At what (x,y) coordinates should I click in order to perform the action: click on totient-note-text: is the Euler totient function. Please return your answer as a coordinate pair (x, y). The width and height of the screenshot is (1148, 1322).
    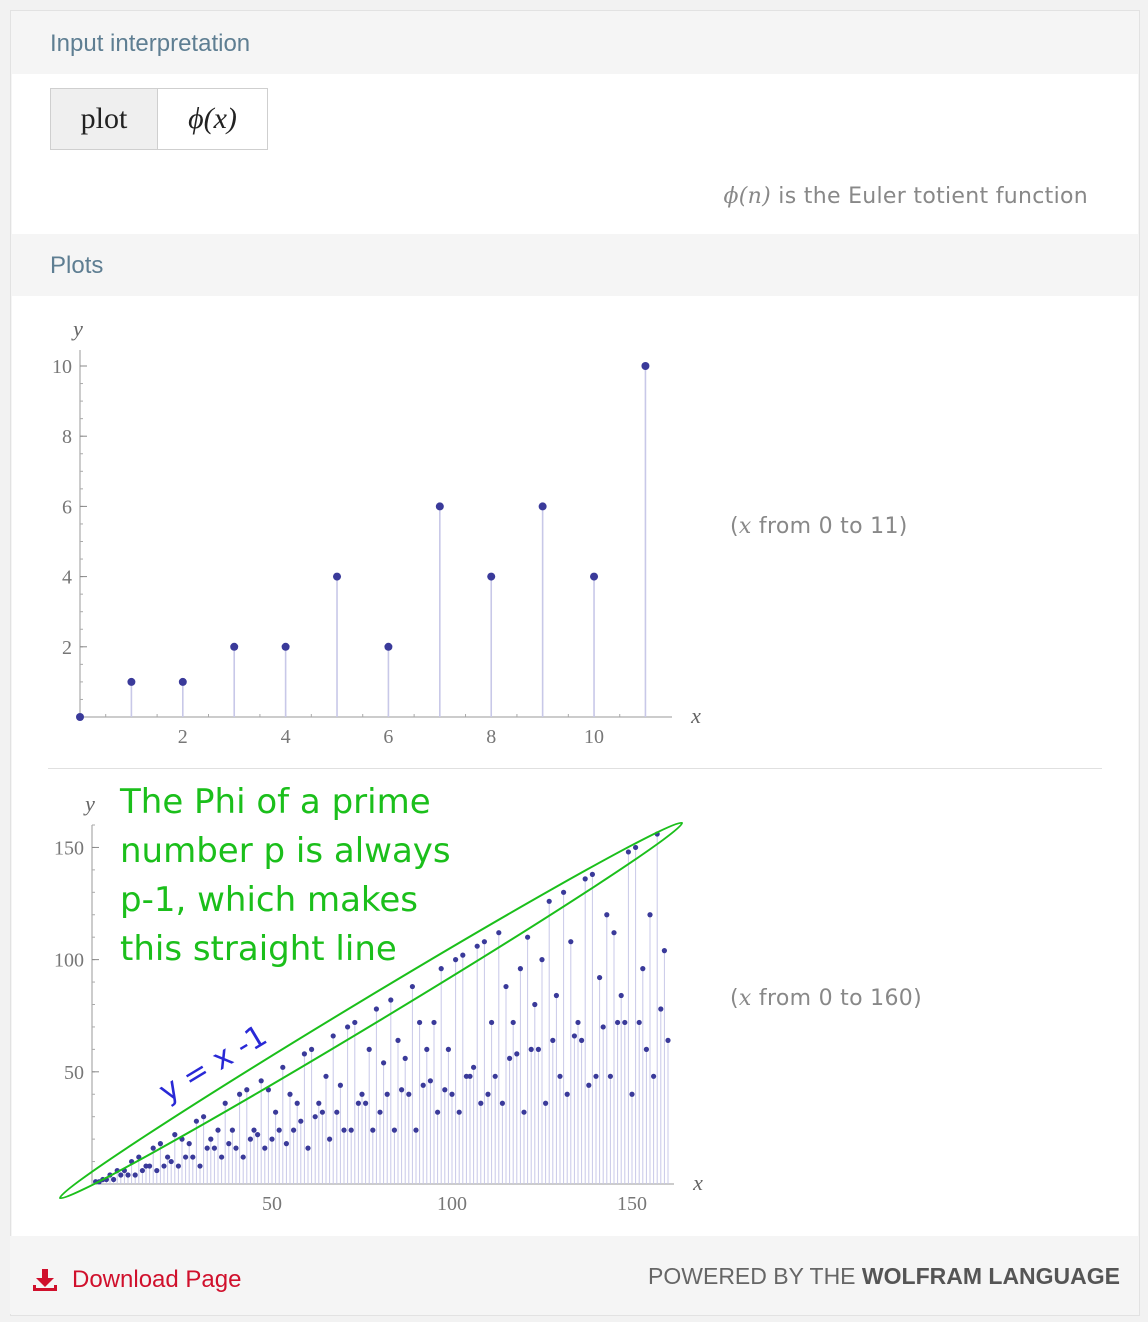
    Looking at the image, I should click on (929, 196).